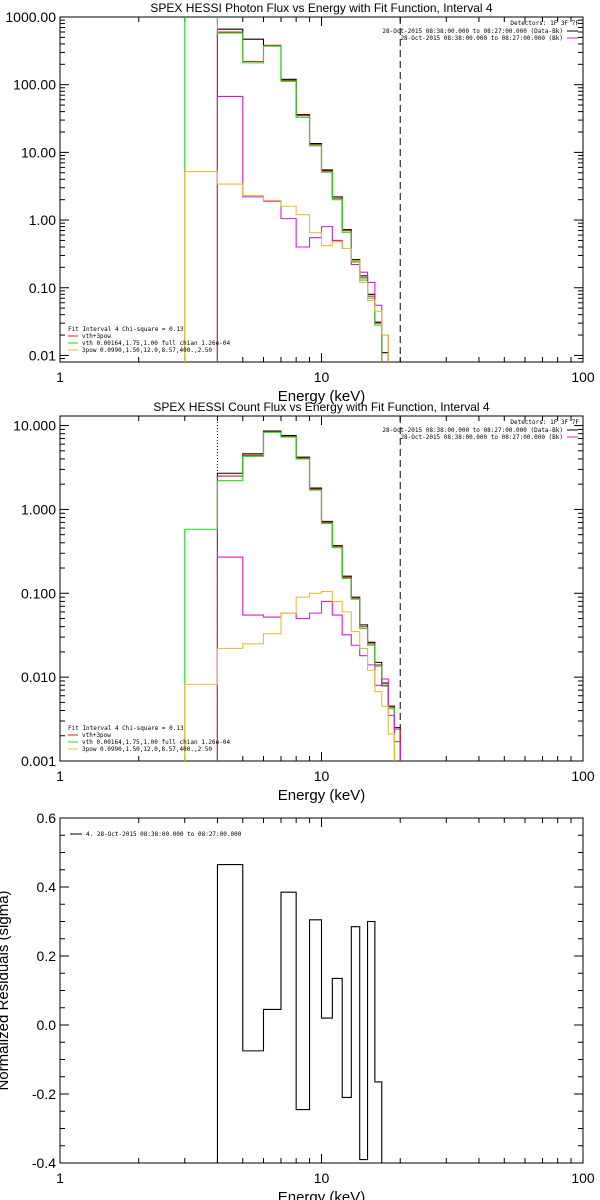 This screenshot has width=600, height=1200. What do you see at coordinates (42, 288) in the screenshot?
I see `y-tick-label: 0.10` at bounding box center [42, 288].